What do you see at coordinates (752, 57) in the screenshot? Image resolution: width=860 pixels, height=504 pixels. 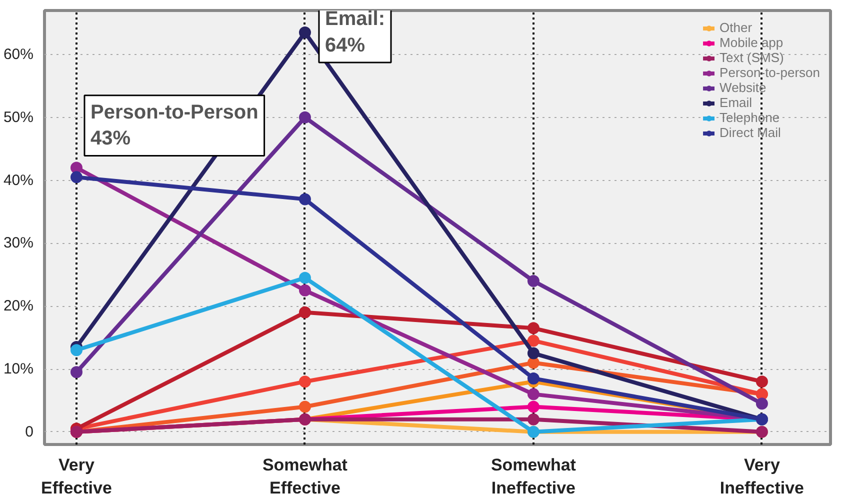 I see `legend-label: Text (SMS)` at bounding box center [752, 57].